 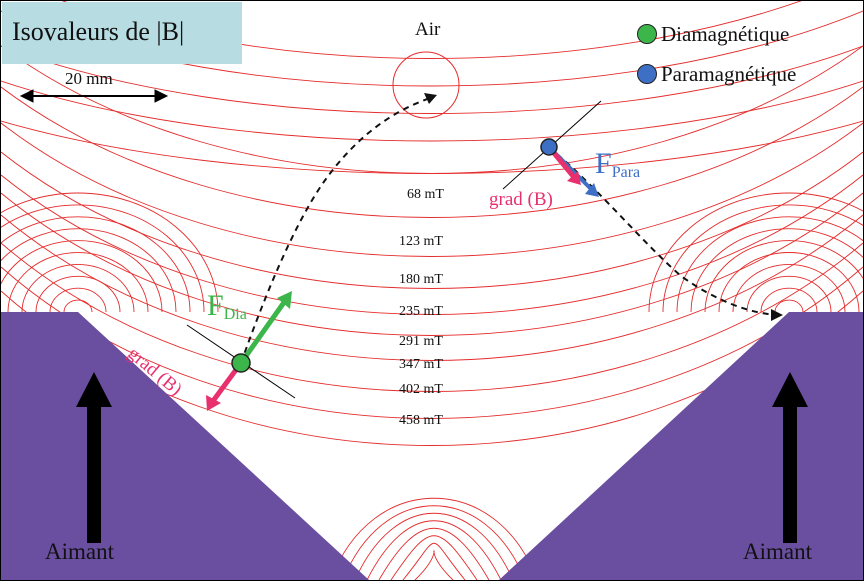 I want to click on air-circle-contour, so click(x=426, y=85).